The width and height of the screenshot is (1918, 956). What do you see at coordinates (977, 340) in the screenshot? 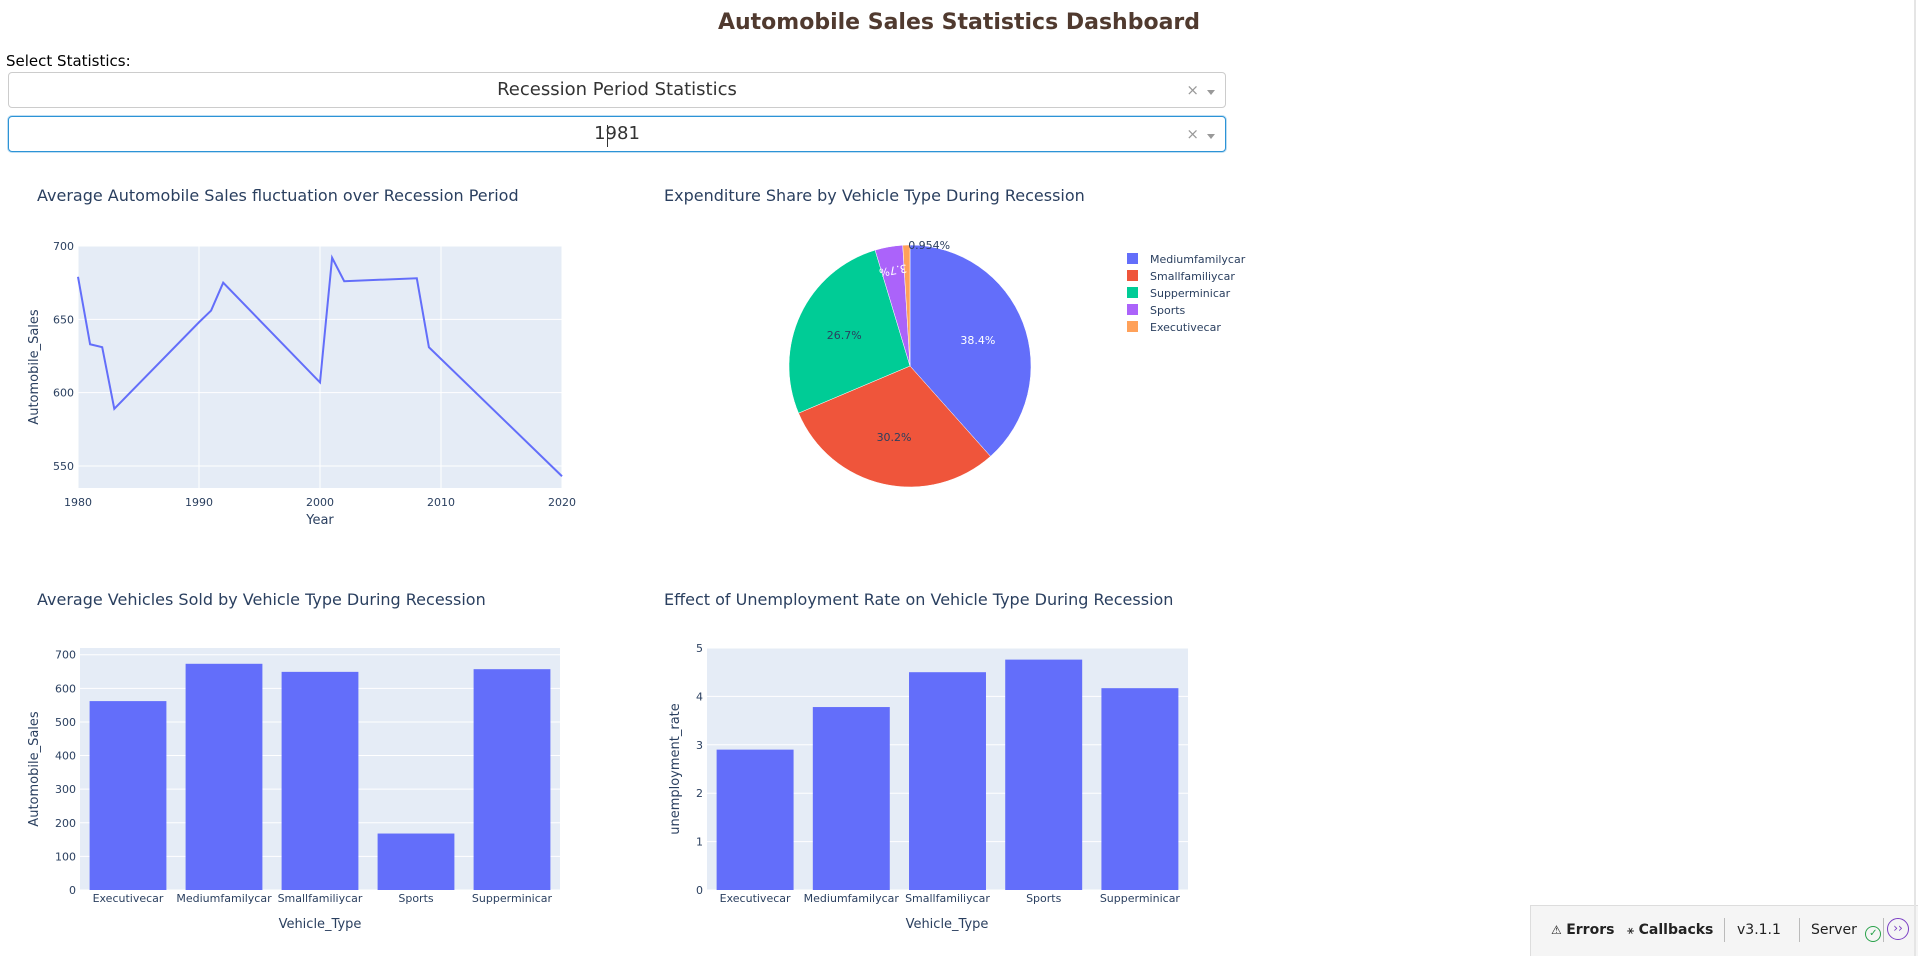
I see `pie-value-label: 38.4%` at bounding box center [977, 340].